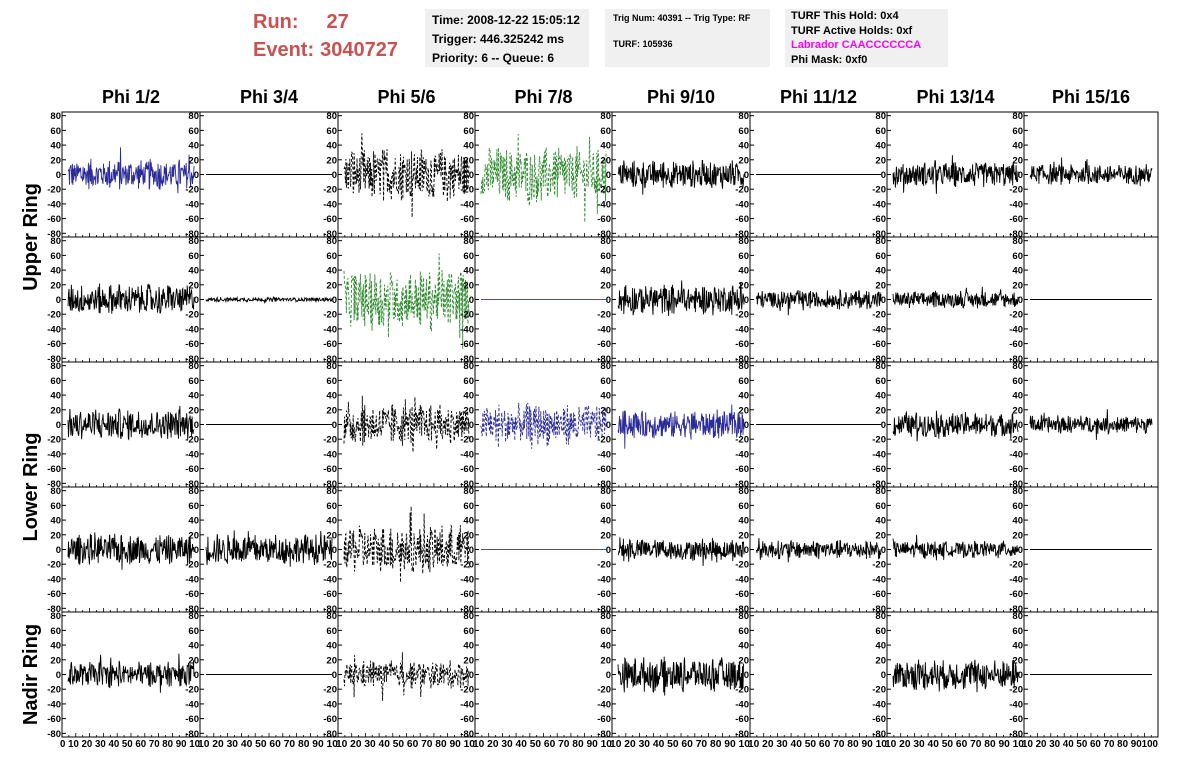 This screenshot has height=772, width=1196. I want to click on ring-label: Lower Ring, so click(31, 487).